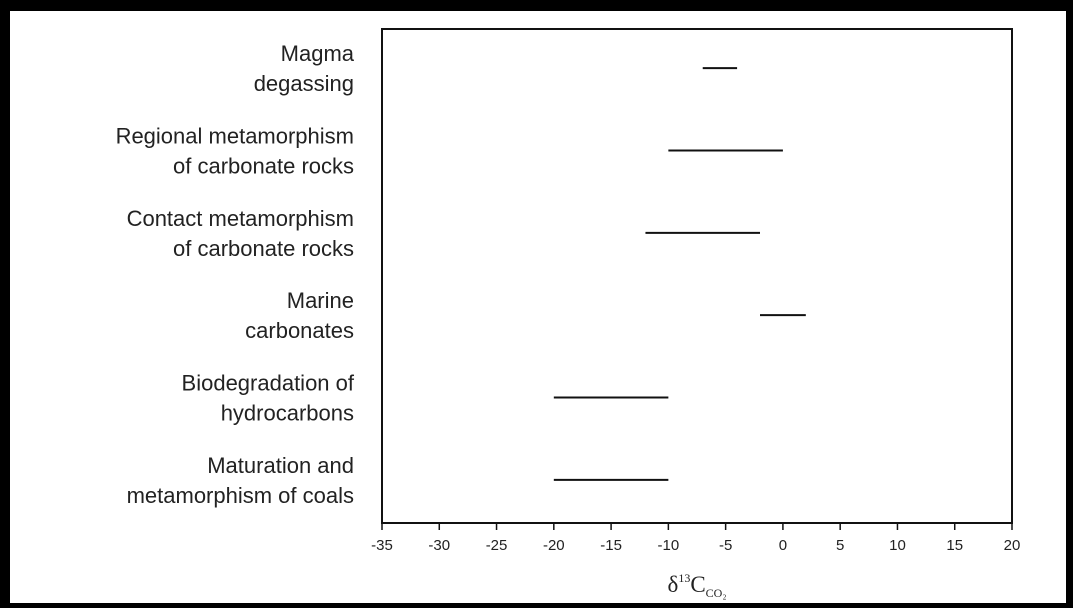  I want to click on x-axis-title-superscript: 13, so click(684, 578).